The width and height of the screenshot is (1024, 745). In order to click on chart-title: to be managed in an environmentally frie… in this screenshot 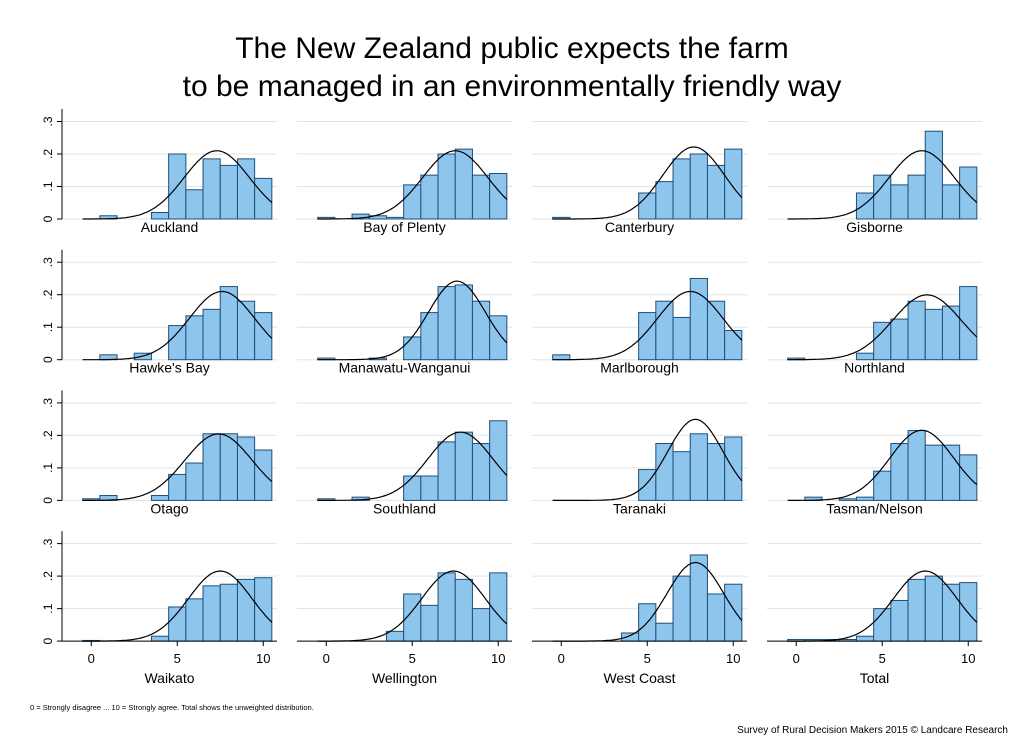, I will do `click(512, 86)`.